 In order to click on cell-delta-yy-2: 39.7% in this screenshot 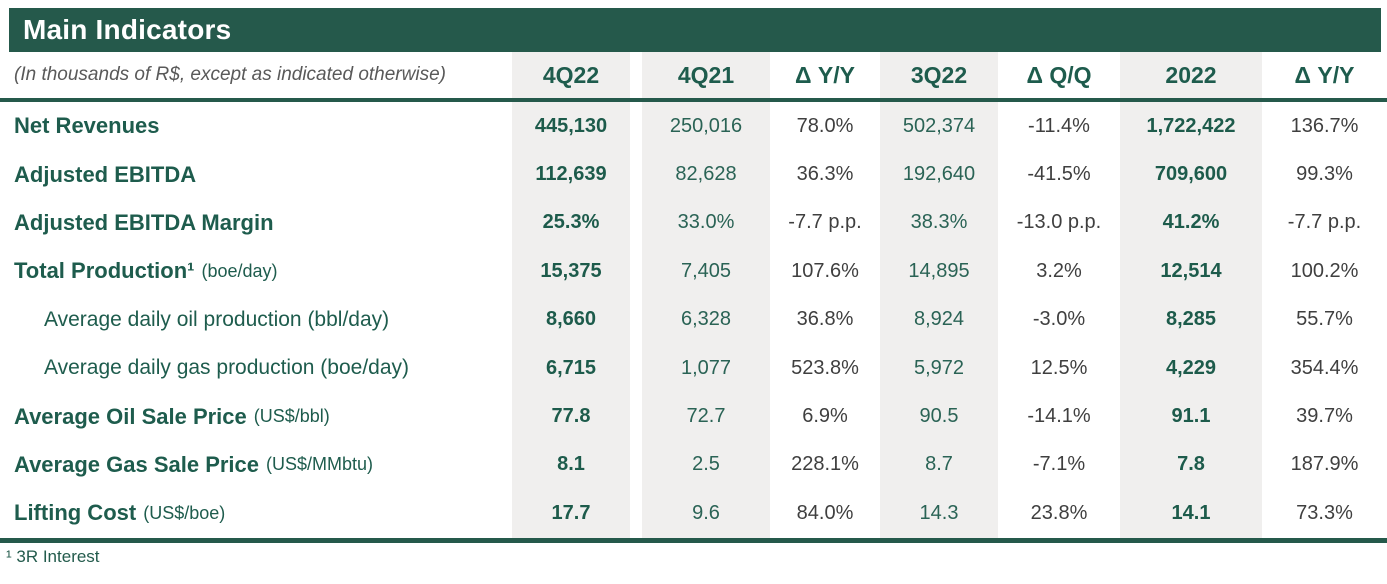, I will do `click(1324, 416)`.